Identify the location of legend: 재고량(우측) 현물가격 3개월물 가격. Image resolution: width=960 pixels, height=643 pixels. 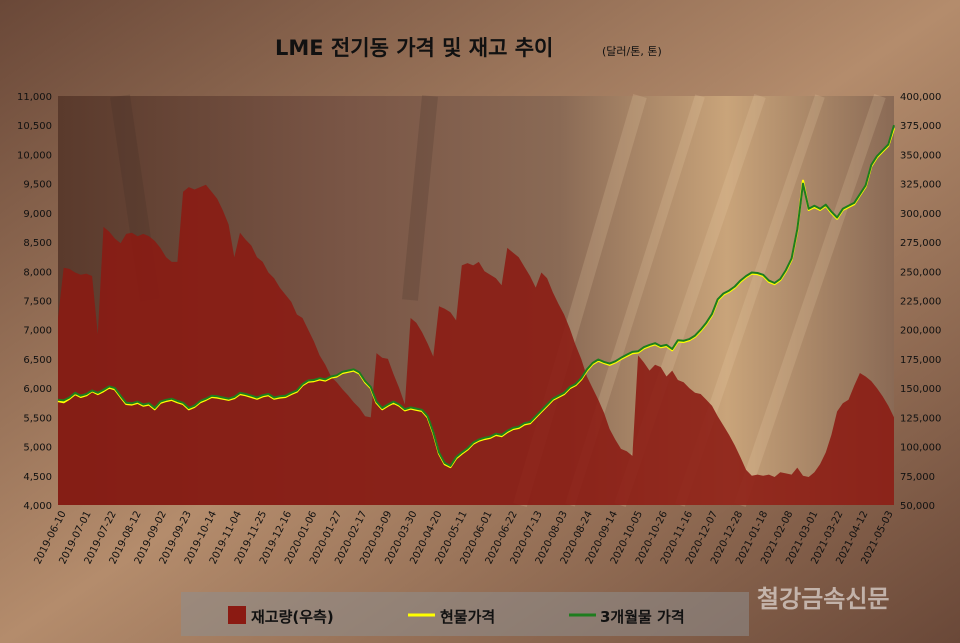
(465, 614).